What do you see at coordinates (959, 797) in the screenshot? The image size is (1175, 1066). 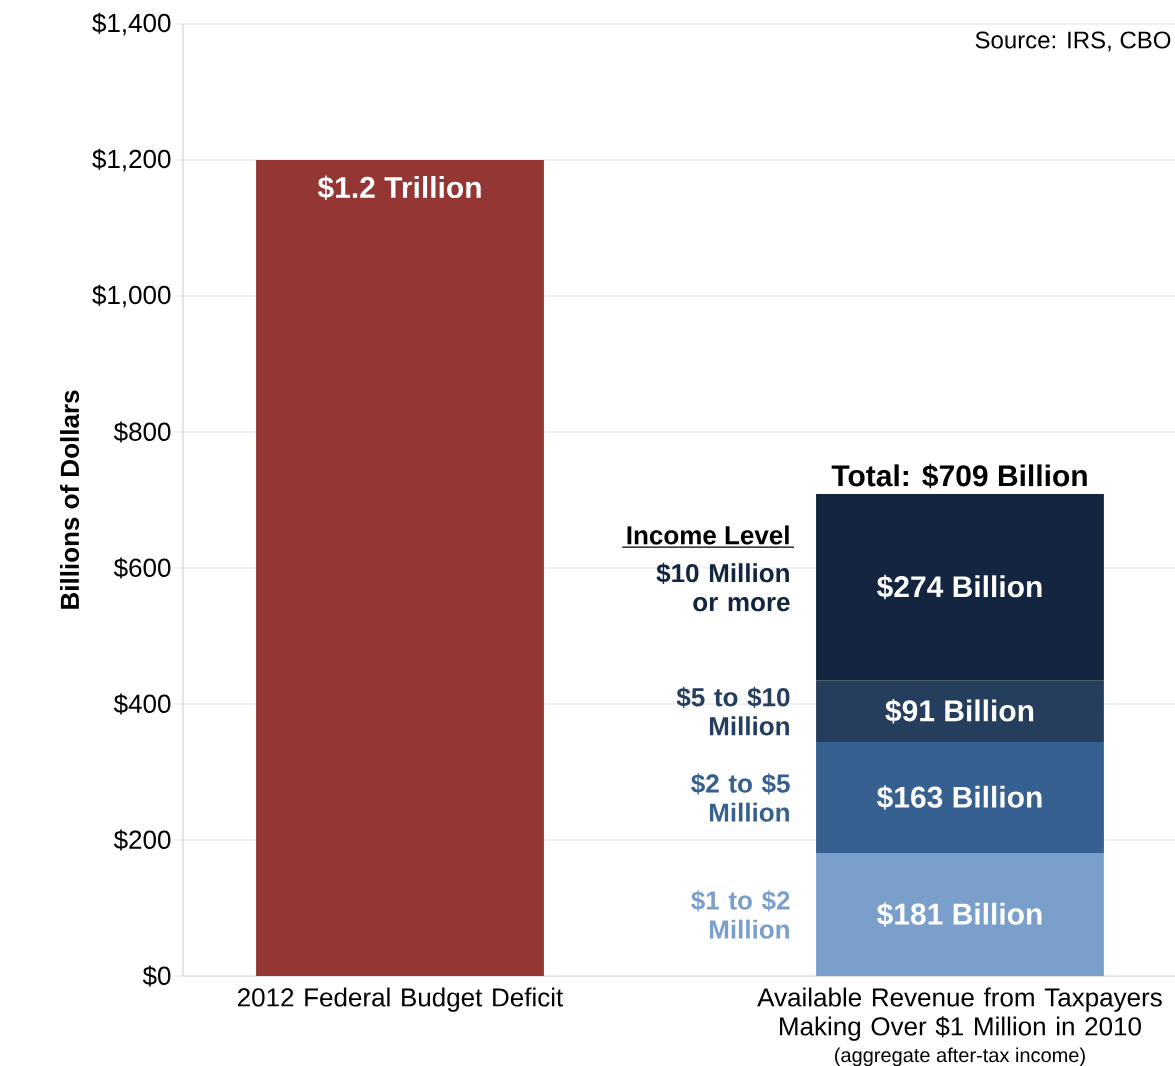 I see `data-label: $163 Billion` at bounding box center [959, 797].